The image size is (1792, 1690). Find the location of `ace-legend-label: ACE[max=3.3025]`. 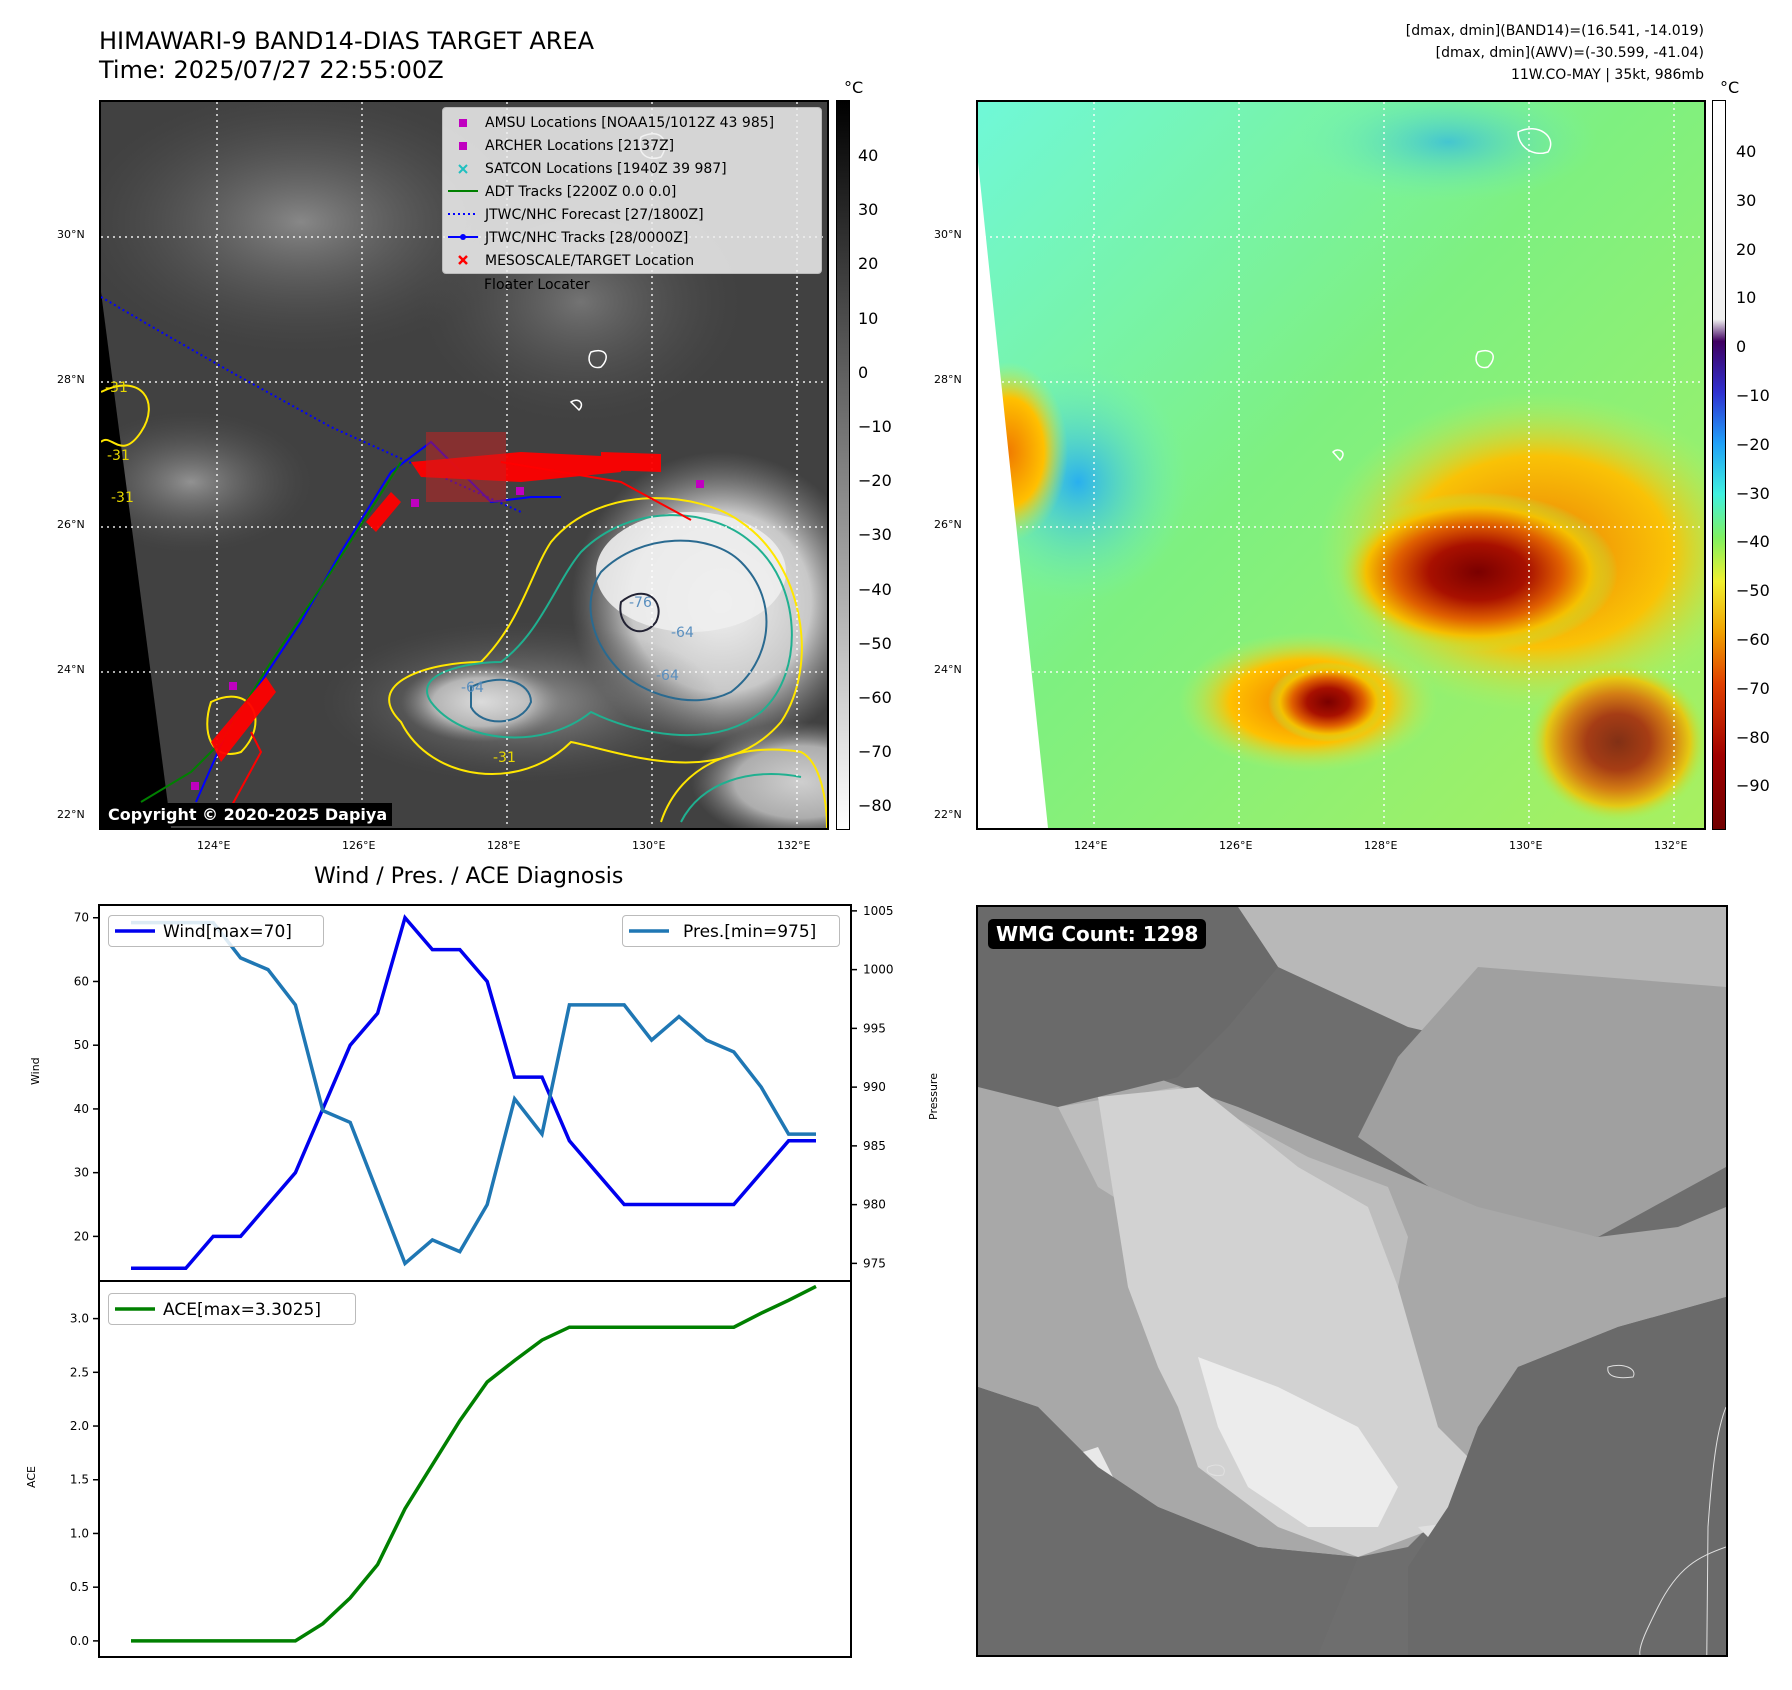

ace-legend-label: ACE[max=3.3025] is located at coordinates (242, 1310).